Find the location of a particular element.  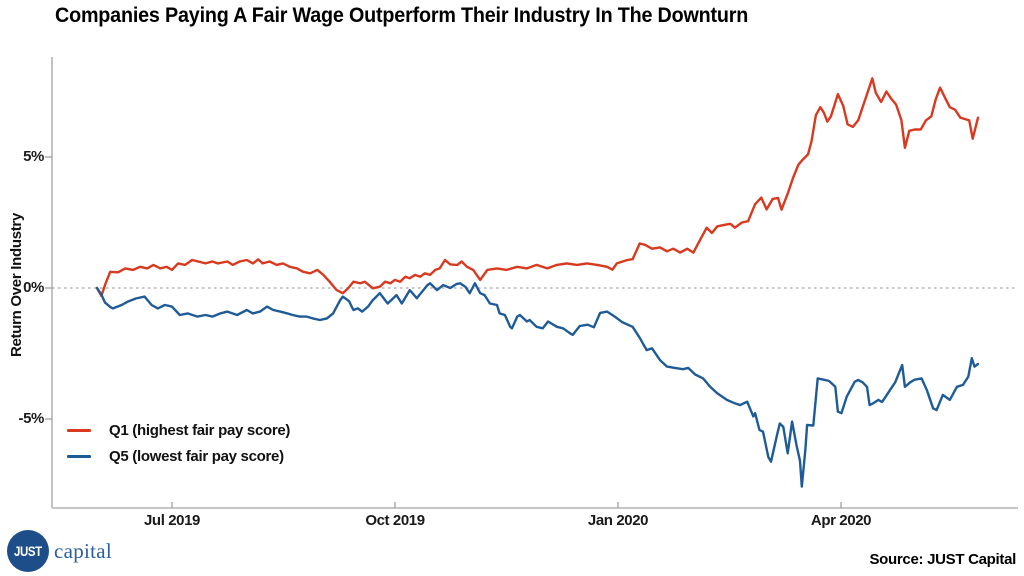

source-attribution: Source: JUST Capital is located at coordinates (942, 559).